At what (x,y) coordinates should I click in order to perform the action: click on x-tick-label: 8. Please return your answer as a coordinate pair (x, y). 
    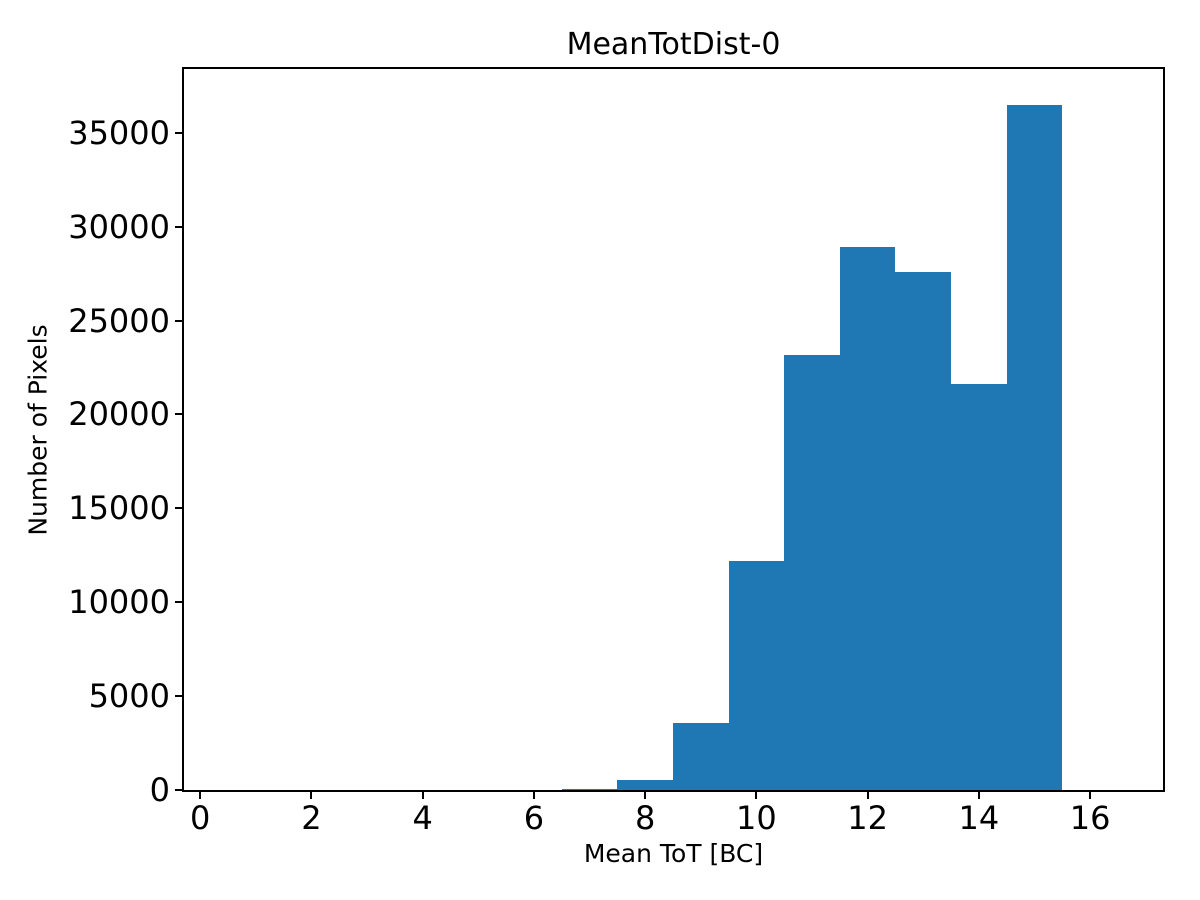
    Looking at the image, I should click on (645, 818).